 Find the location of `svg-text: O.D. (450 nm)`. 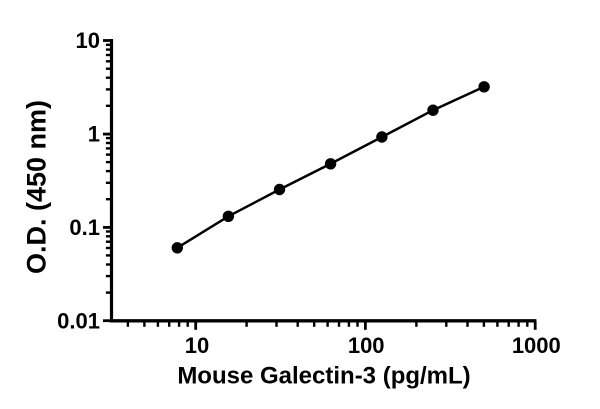

svg-text: O.D. (450 nm) is located at coordinates (37, 187).